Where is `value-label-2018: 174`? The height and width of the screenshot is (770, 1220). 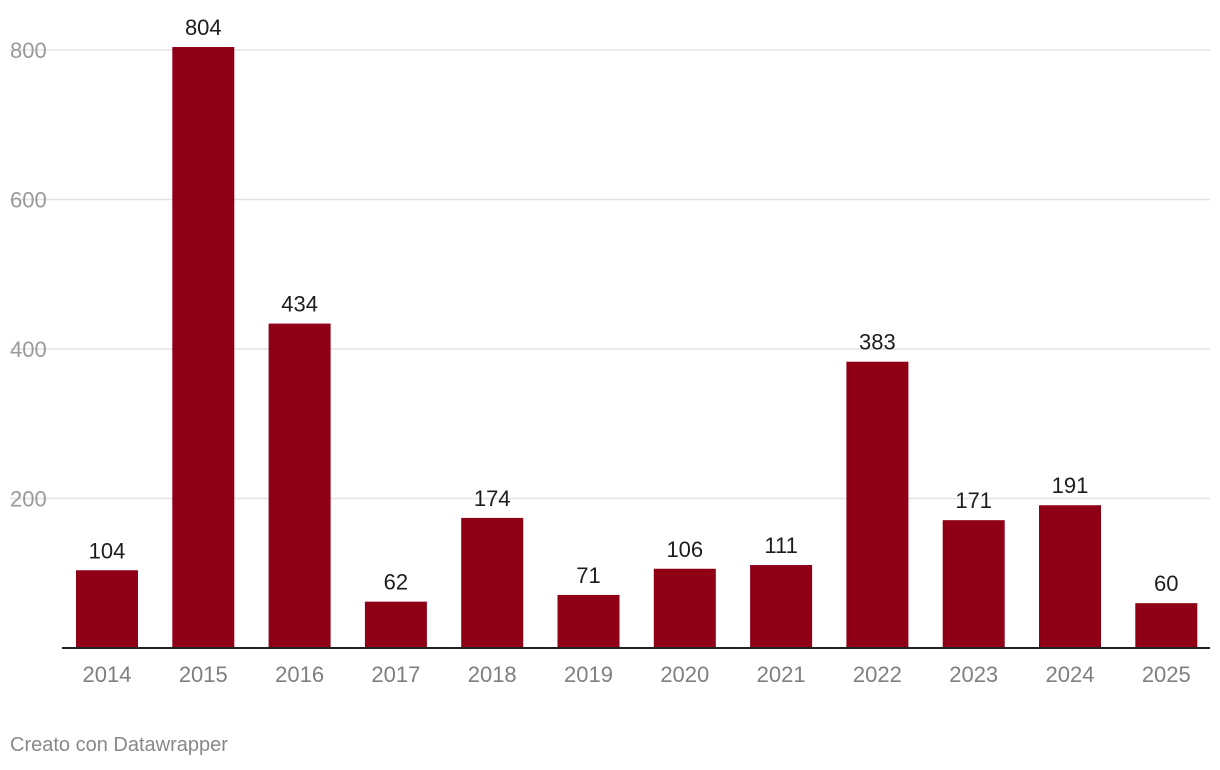 value-label-2018: 174 is located at coordinates (492, 498).